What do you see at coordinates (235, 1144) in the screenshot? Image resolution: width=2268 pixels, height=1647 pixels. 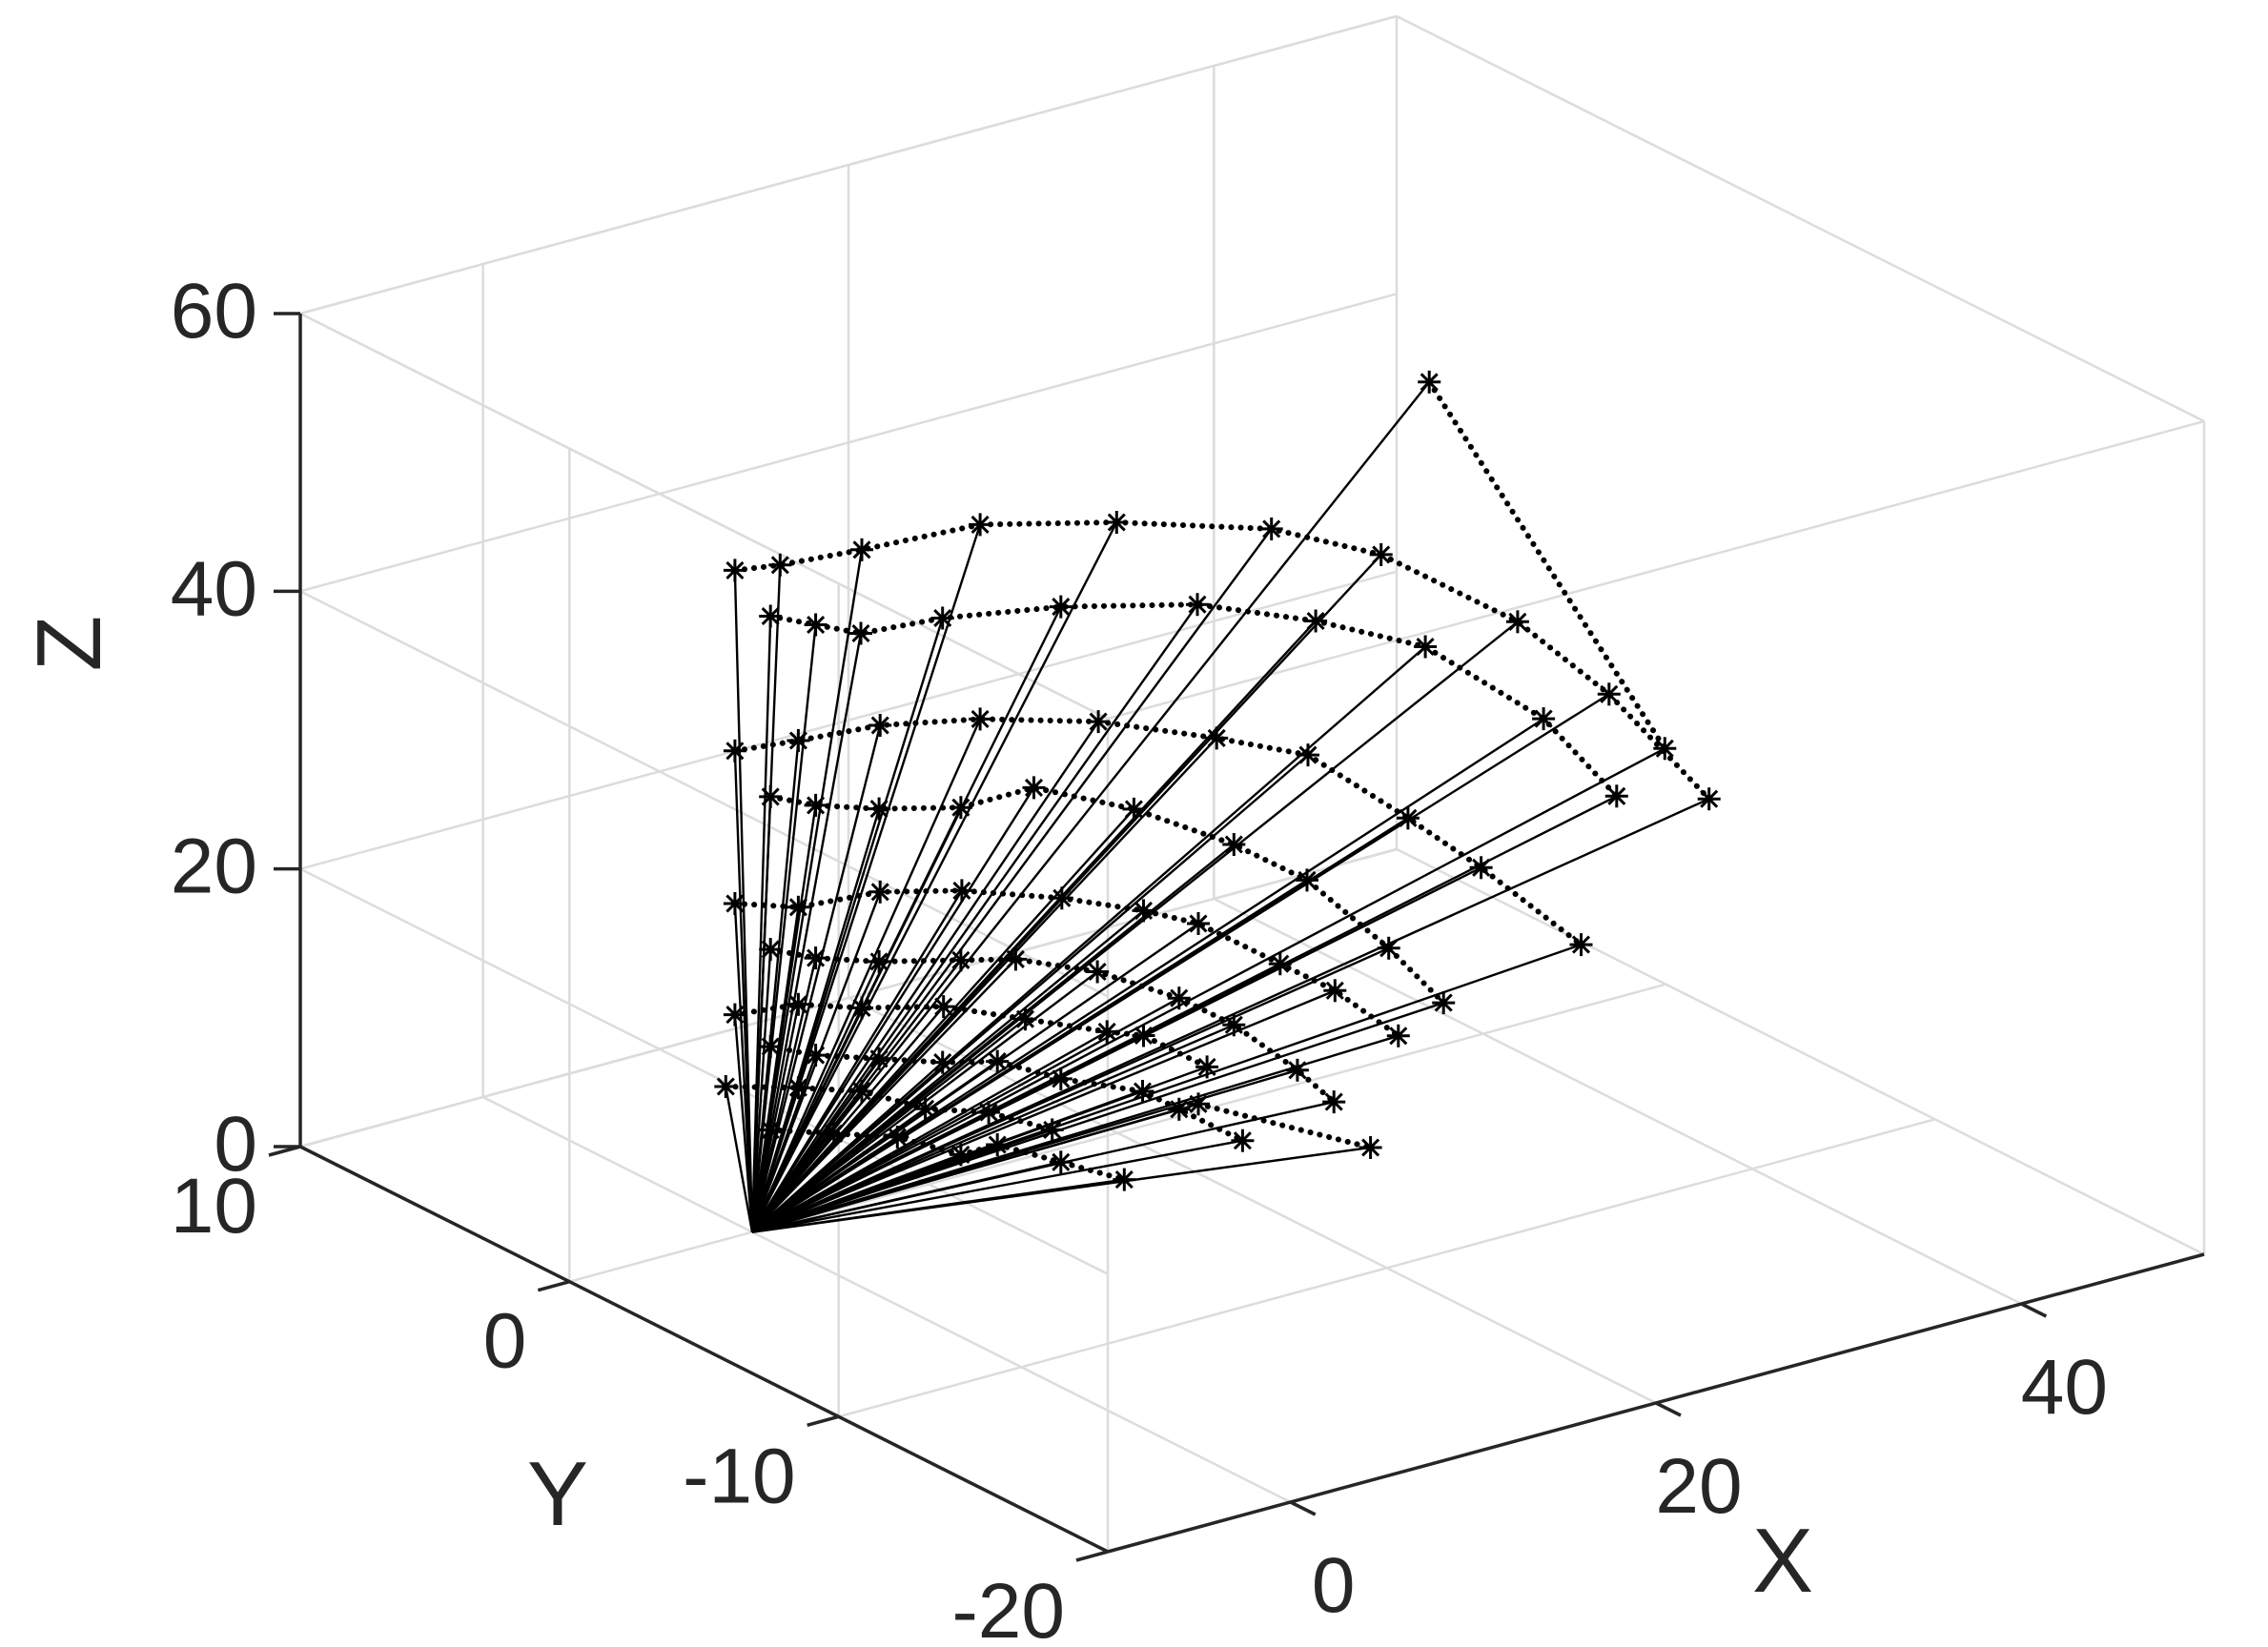 I see `z-tick-label: 0` at bounding box center [235, 1144].